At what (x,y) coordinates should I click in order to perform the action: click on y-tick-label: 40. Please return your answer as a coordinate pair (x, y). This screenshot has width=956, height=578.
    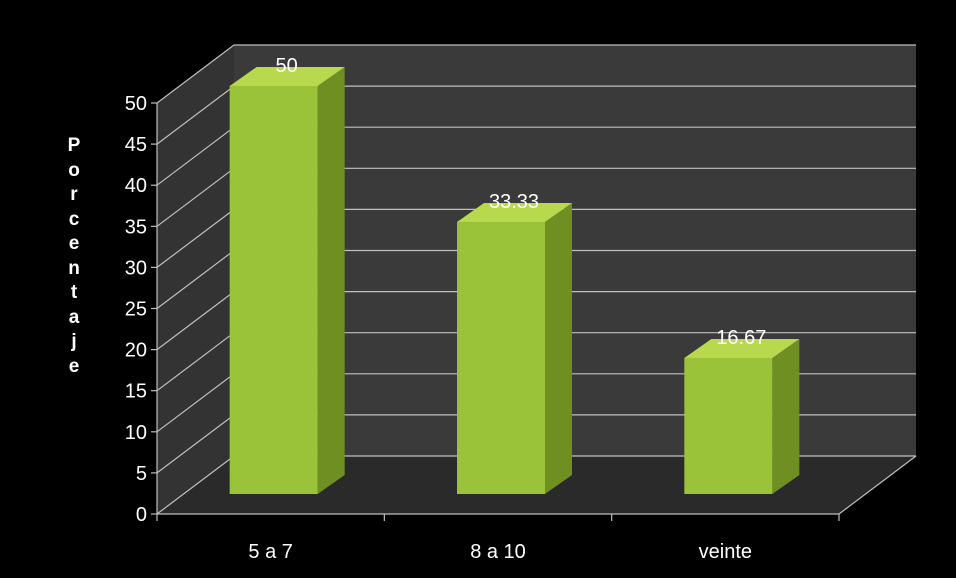
    Looking at the image, I should click on (136, 186).